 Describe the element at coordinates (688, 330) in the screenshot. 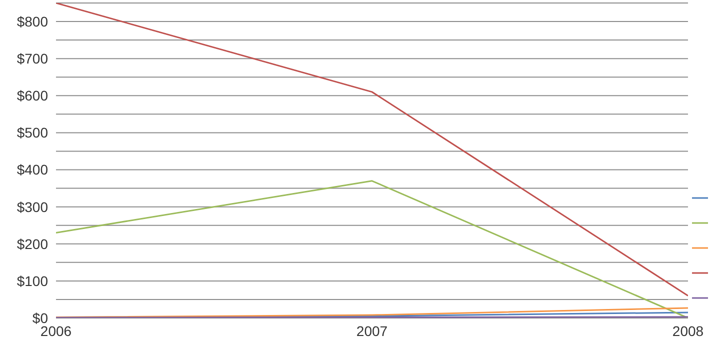

I see `x-tick-label: 2008` at that location.